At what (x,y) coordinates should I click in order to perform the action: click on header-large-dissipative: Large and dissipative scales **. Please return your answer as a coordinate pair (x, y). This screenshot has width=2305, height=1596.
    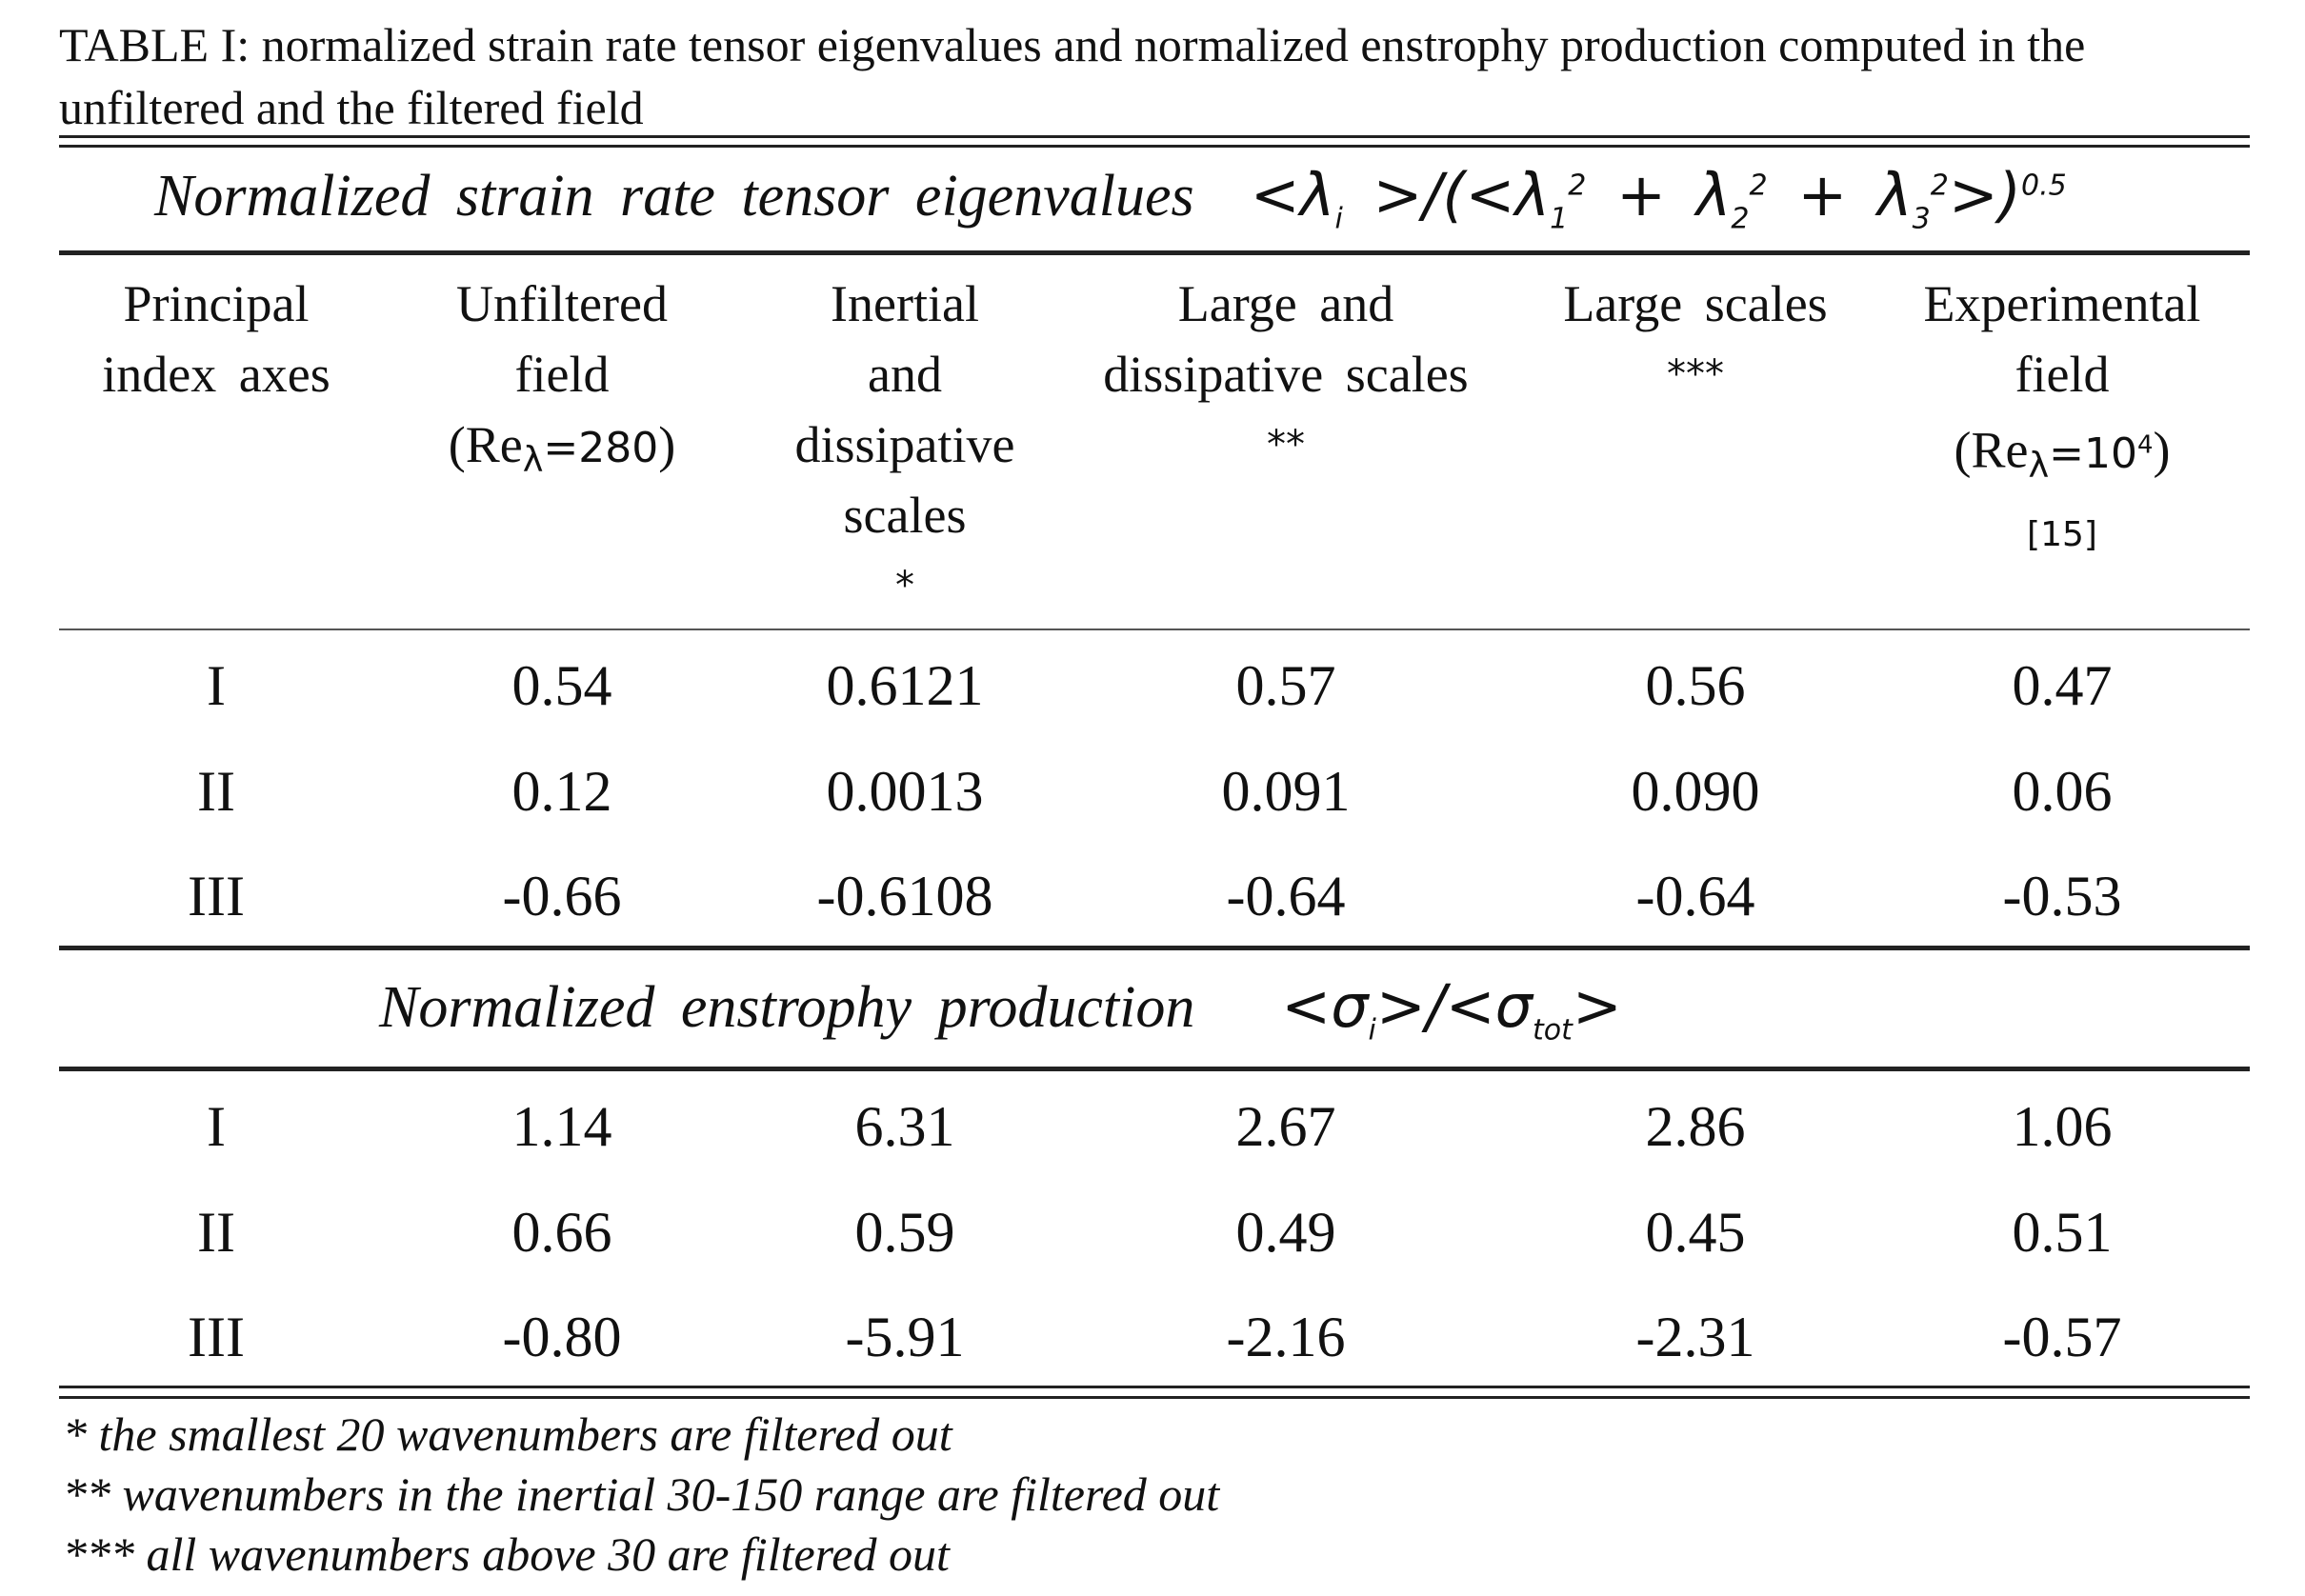
    Looking at the image, I should click on (1286, 374).